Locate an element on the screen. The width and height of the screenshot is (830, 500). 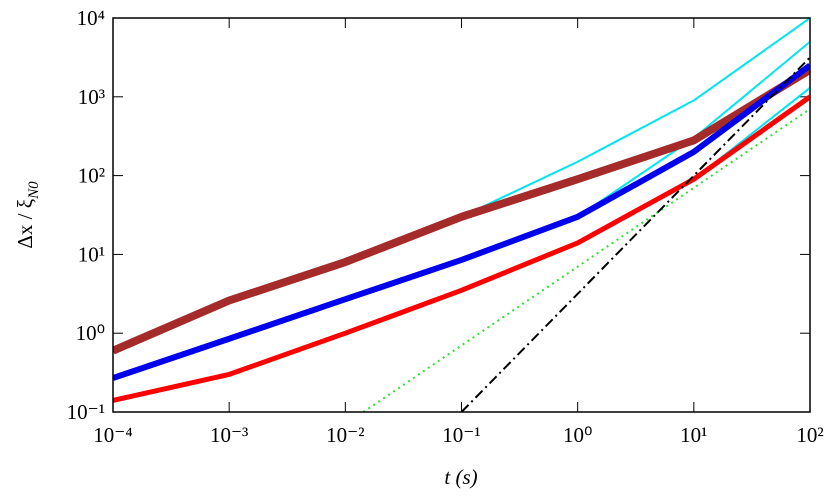
y-tick-label: 10⁴ is located at coordinates (91, 18).